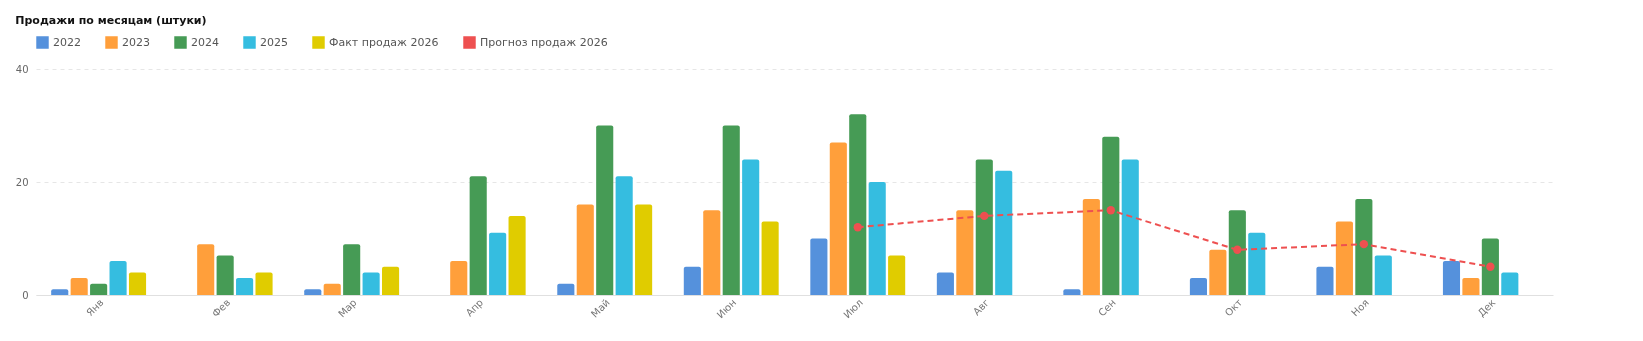  What do you see at coordinates (25, 295) in the screenshot?
I see `y-tick-label: 0` at bounding box center [25, 295].